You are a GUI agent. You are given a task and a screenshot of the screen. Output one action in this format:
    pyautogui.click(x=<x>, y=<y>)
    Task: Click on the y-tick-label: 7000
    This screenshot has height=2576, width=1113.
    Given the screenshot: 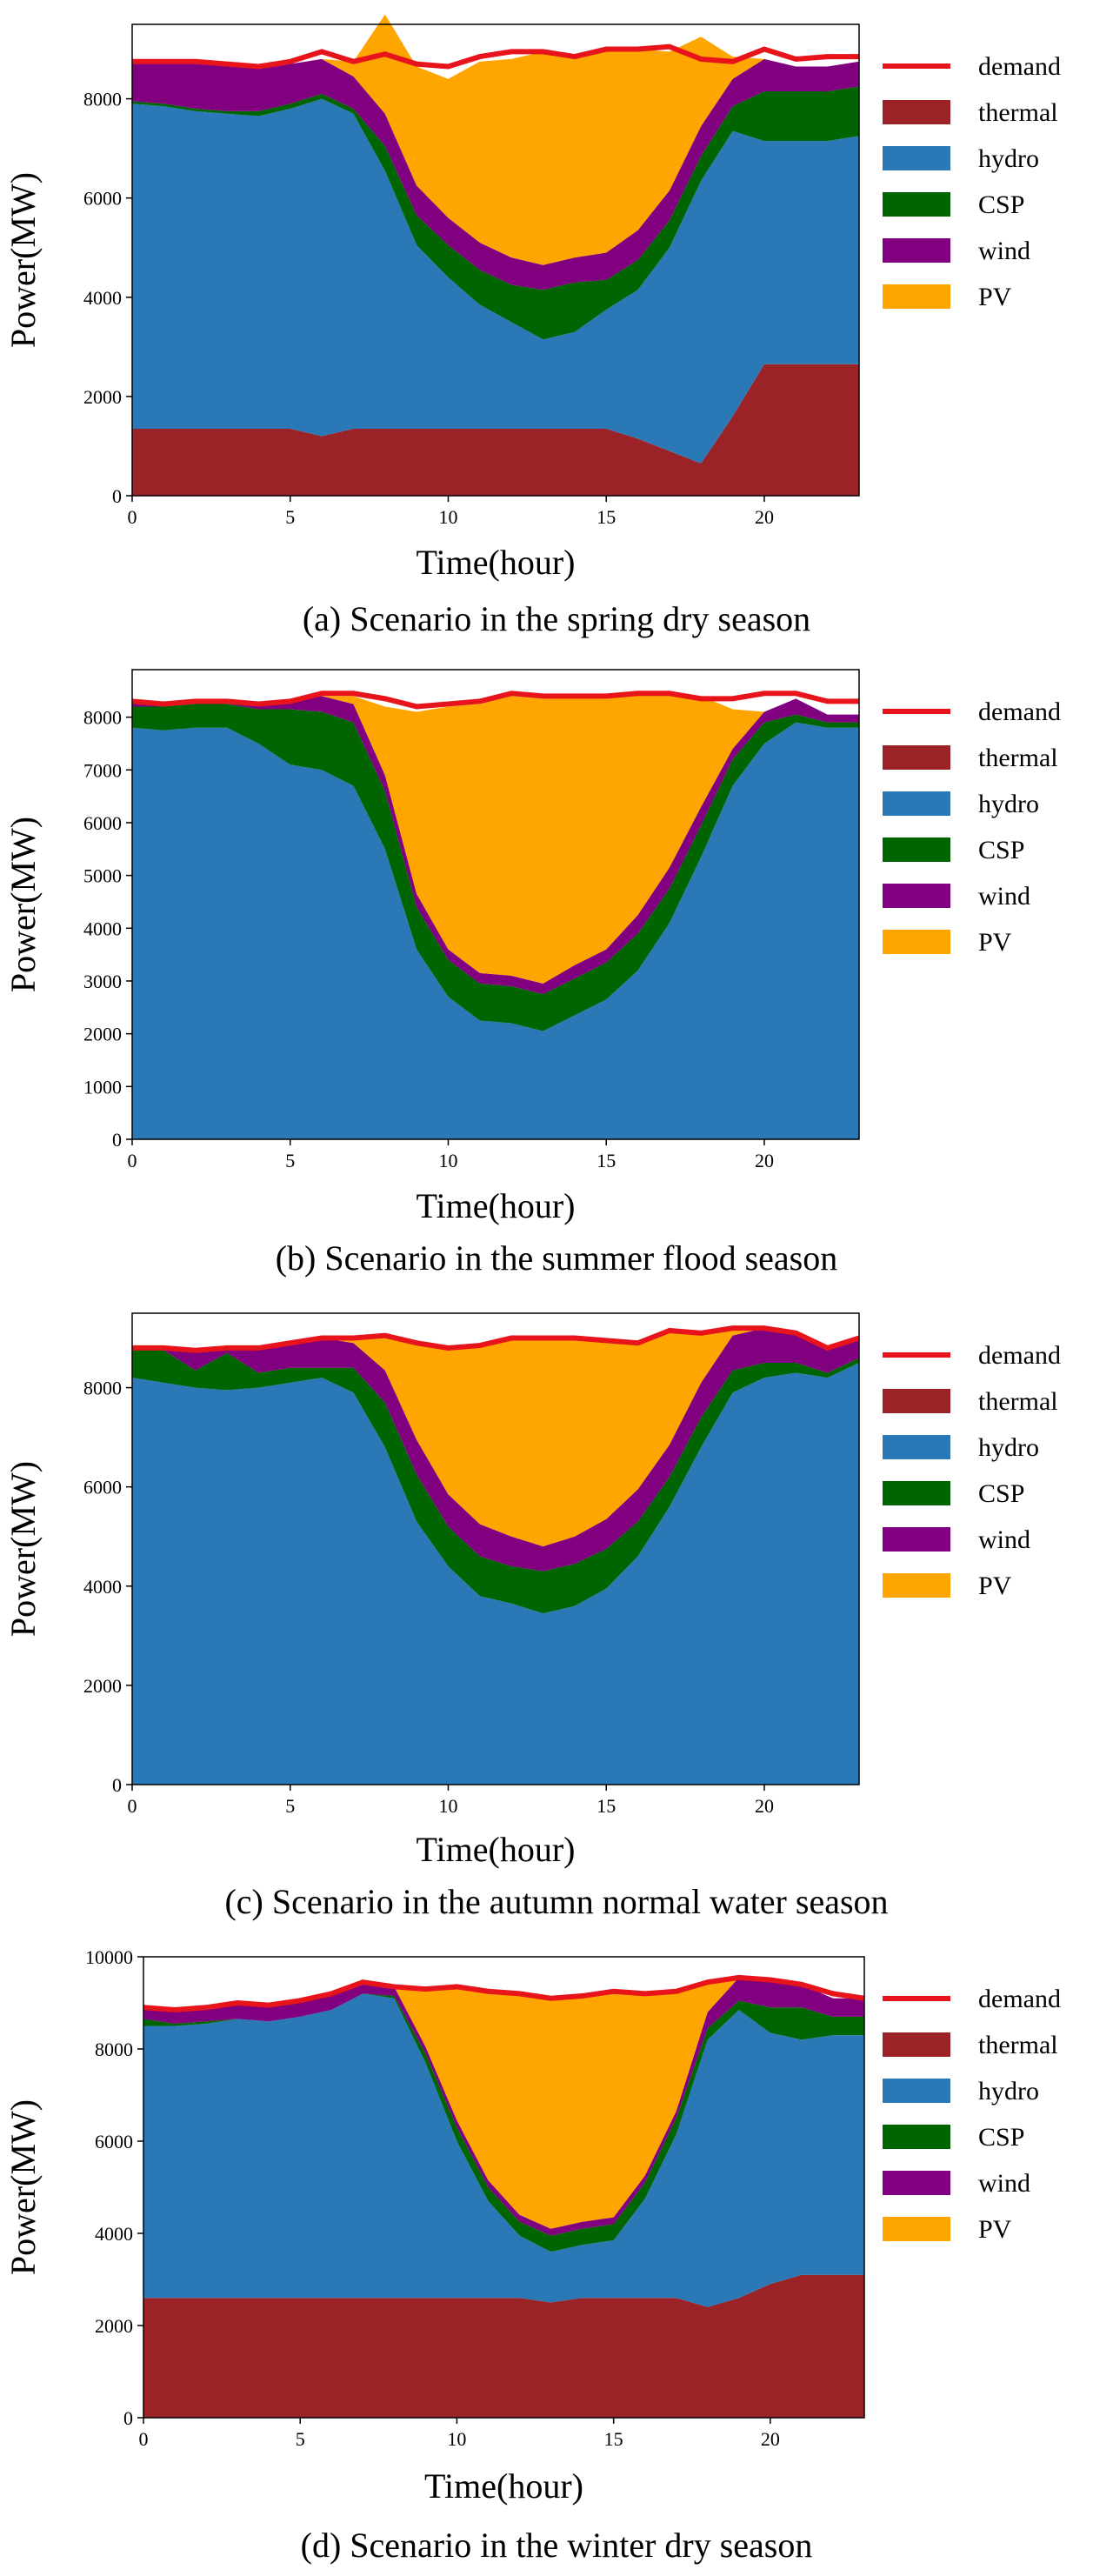 What is the action you would take?
    pyautogui.click(x=102, y=770)
    